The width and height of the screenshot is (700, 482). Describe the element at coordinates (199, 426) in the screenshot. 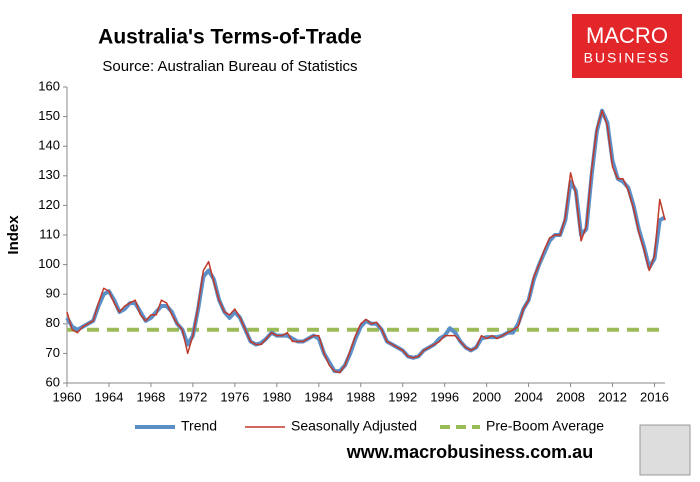

I see `legend-label: Trend` at that location.